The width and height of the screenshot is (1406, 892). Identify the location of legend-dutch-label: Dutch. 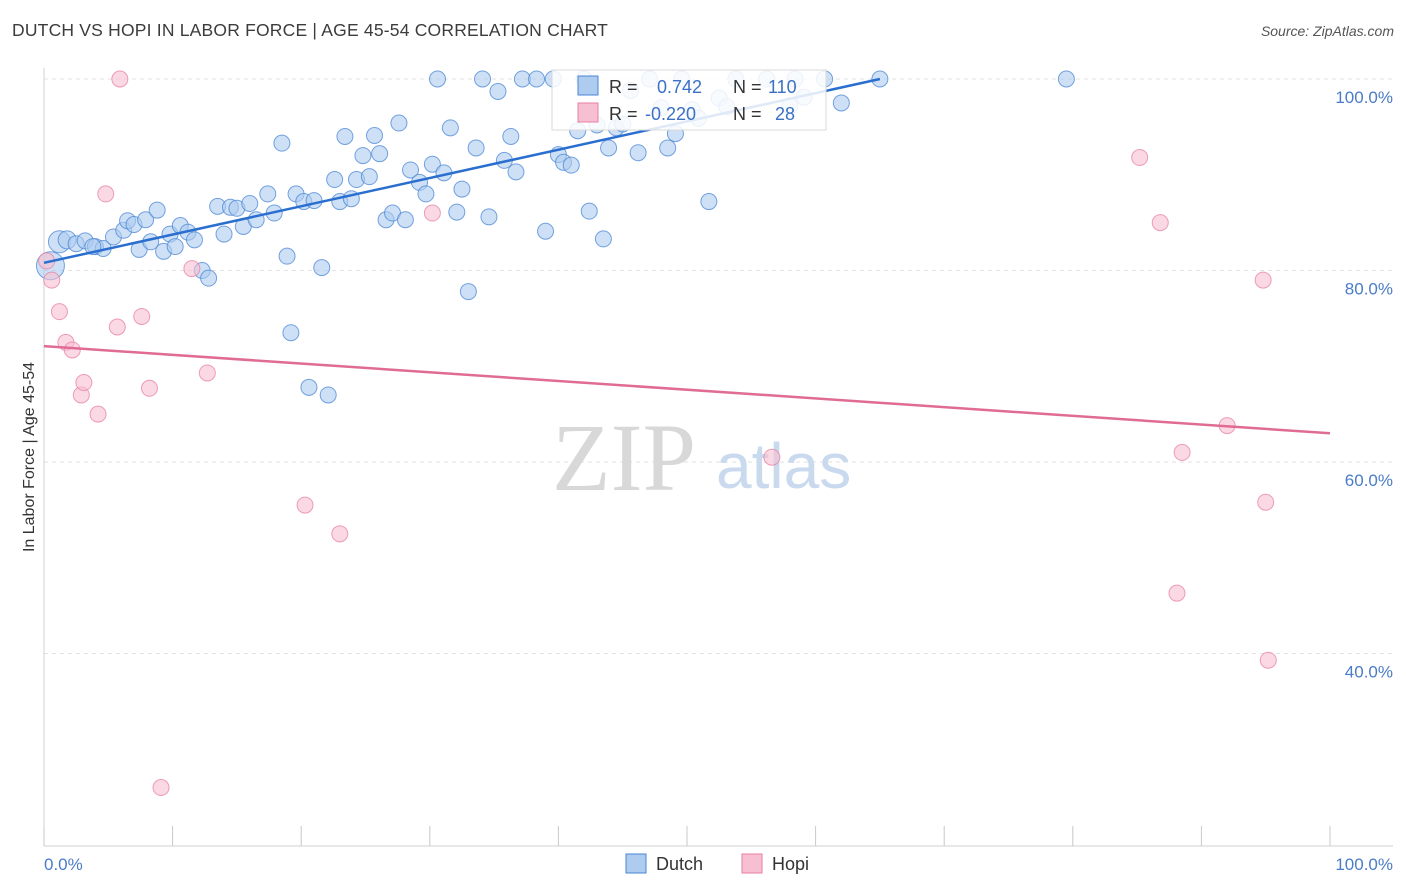
(679, 864).